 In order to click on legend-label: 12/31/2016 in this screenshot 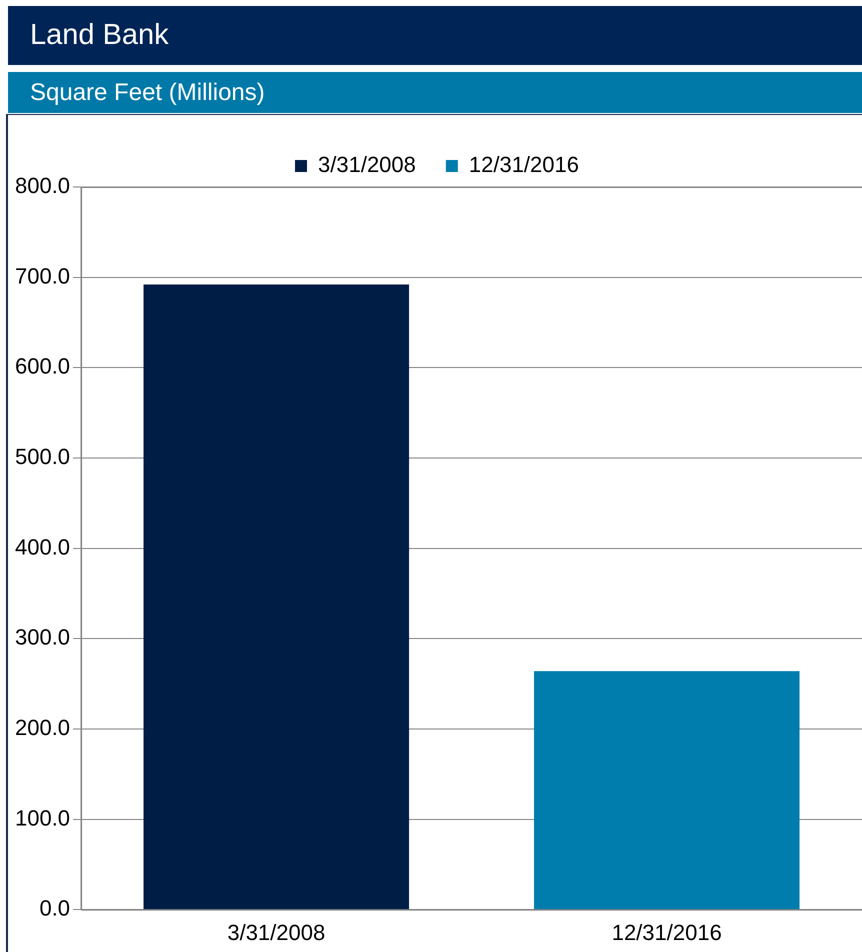, I will do `click(523, 165)`.